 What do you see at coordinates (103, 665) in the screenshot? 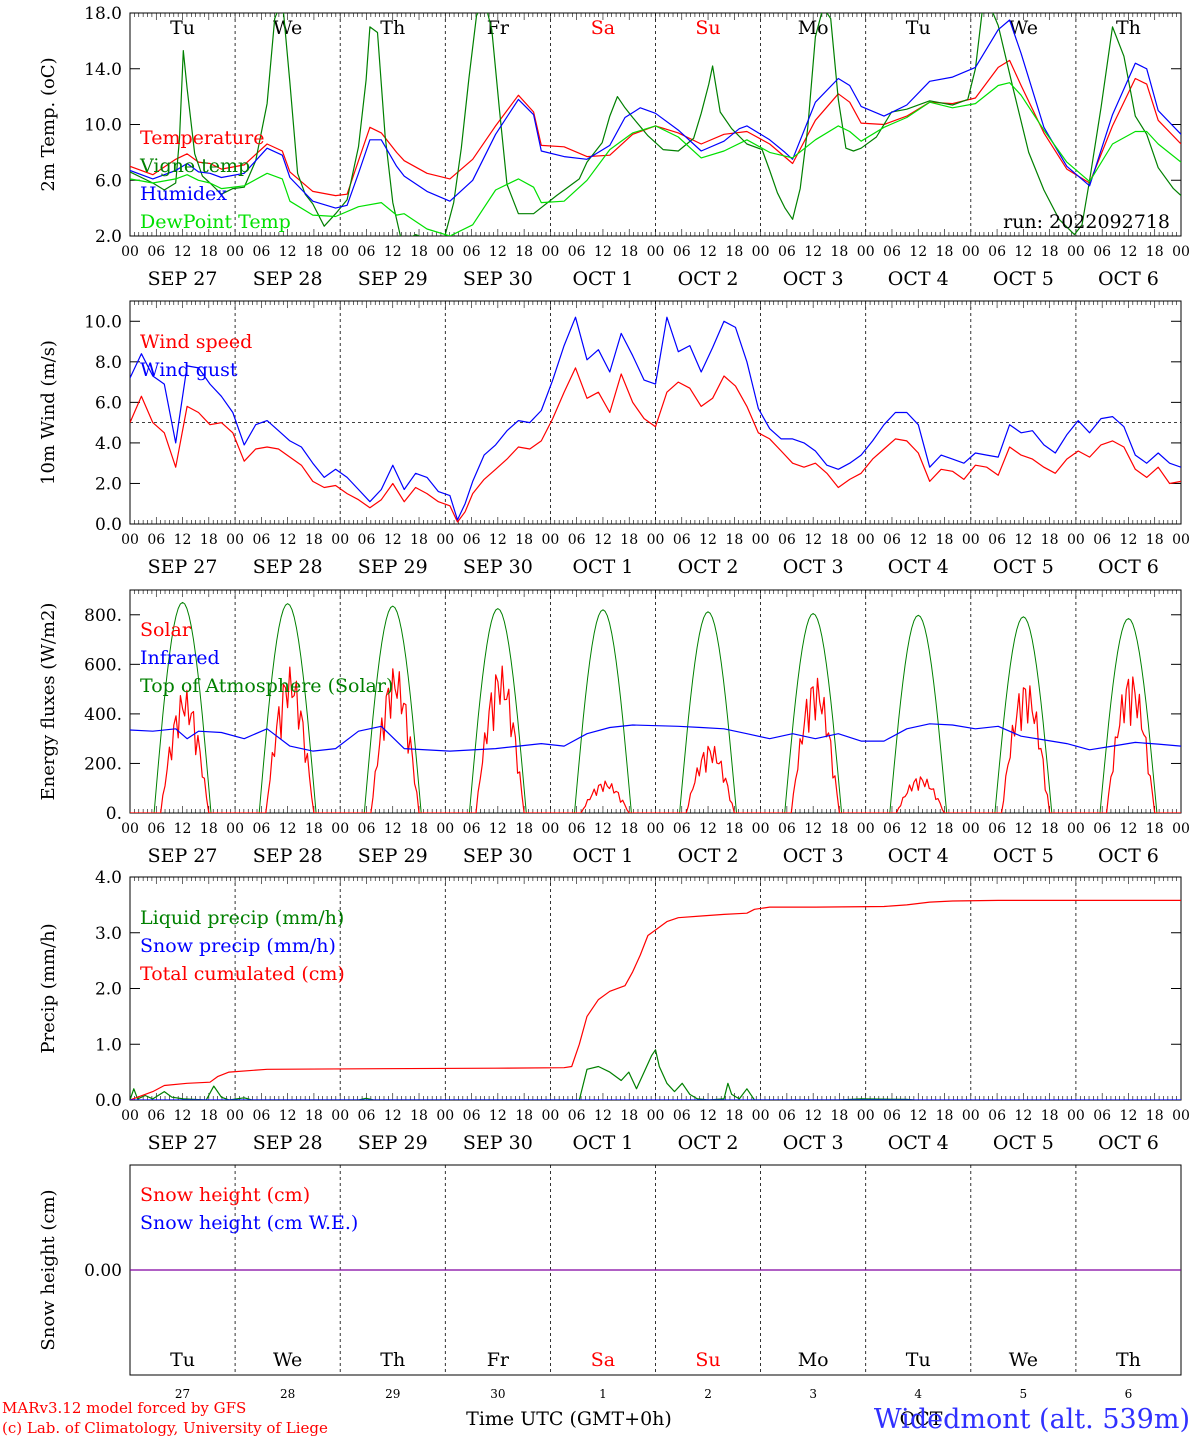
I see `y-tick-label: 600.` at bounding box center [103, 665].